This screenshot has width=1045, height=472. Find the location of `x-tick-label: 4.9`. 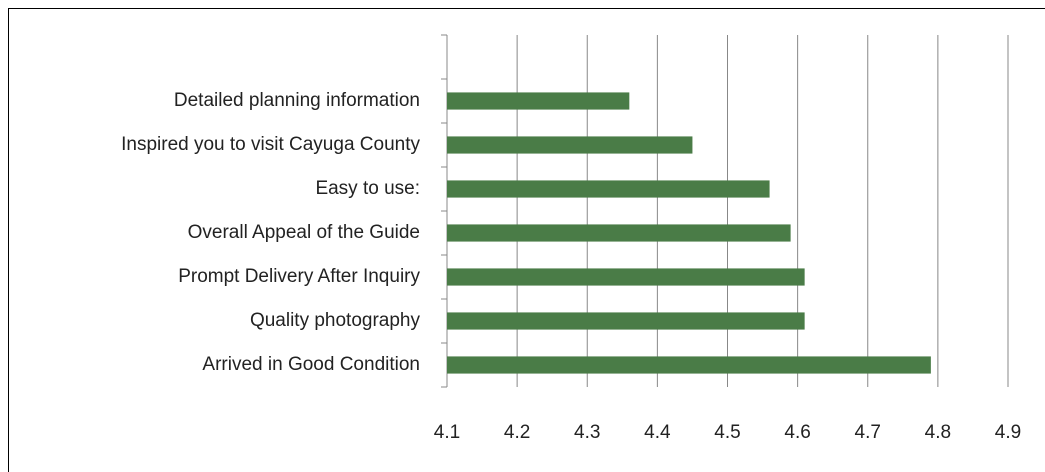

x-tick-label: 4.9 is located at coordinates (1008, 432).